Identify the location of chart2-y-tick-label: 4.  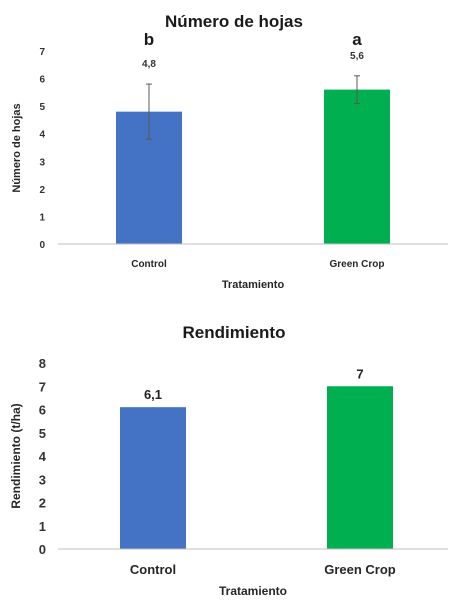
(43, 456).